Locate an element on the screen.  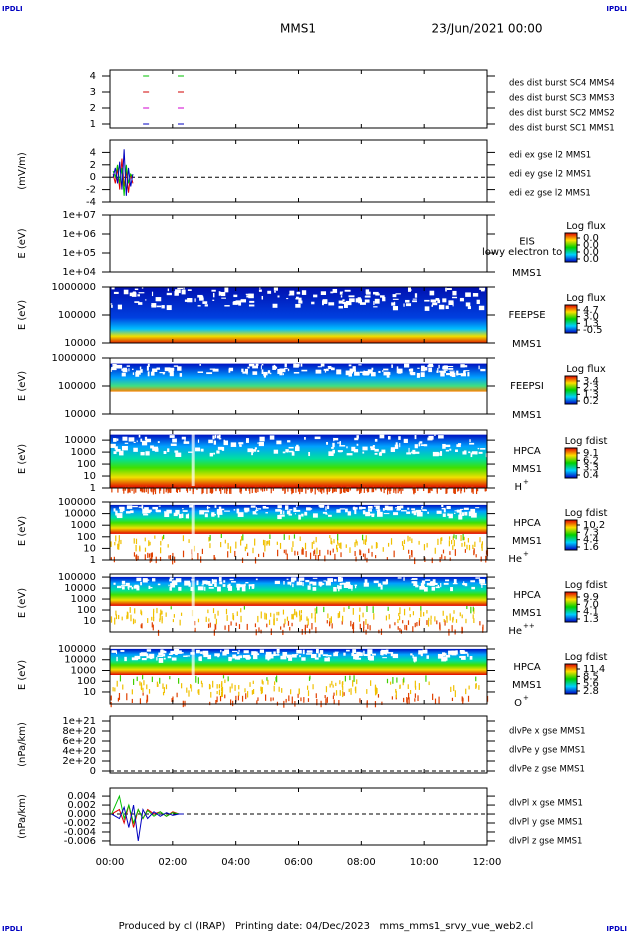
legend-entry: edi ex gse l2 MMS1 is located at coordinates (550, 156).